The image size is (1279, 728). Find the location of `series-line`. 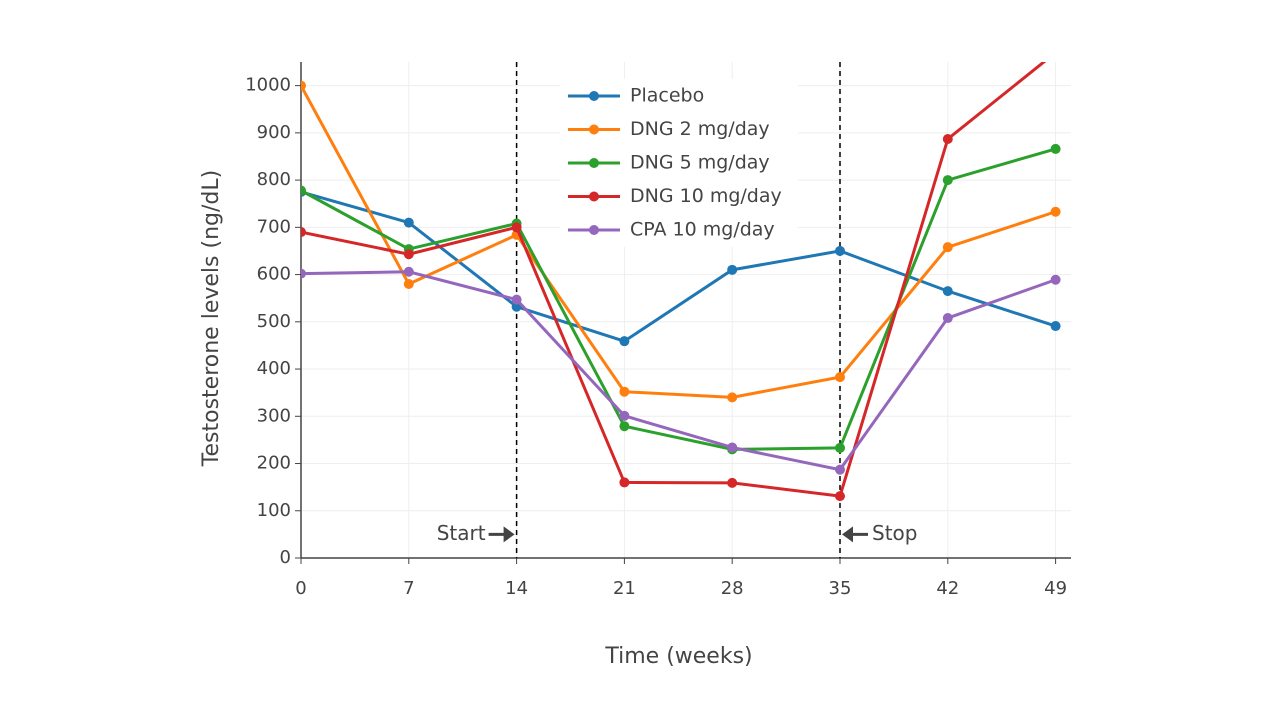

series-line is located at coordinates (679, 266).